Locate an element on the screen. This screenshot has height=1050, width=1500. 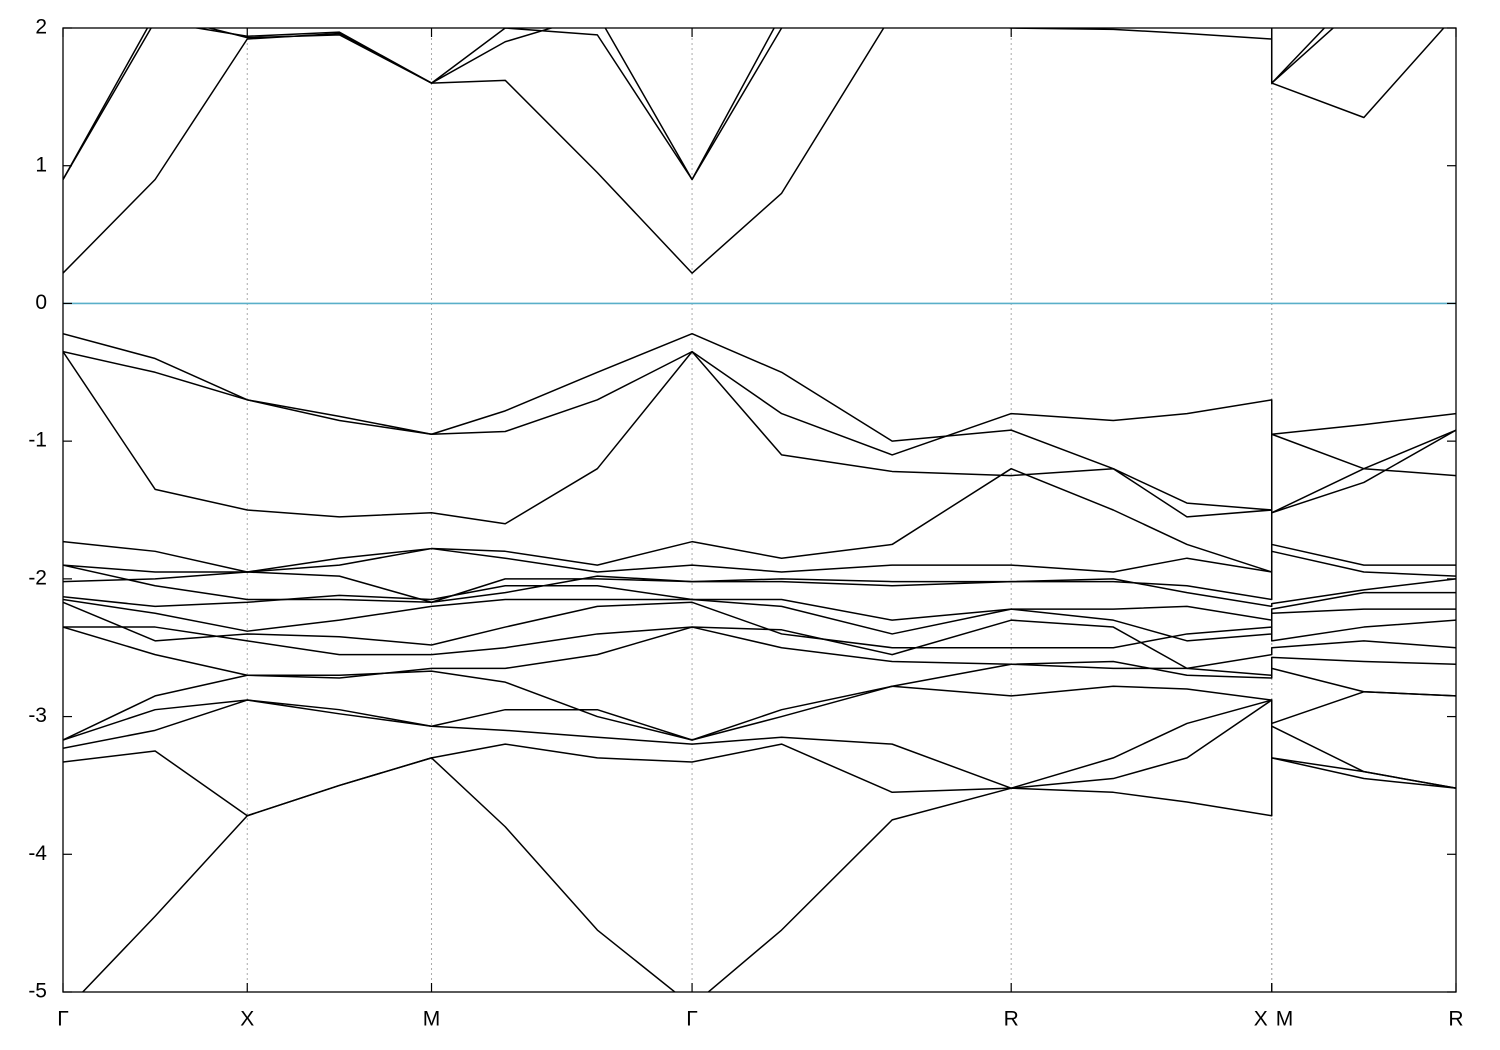
y-tick-label: -1 is located at coordinates (37, 440).